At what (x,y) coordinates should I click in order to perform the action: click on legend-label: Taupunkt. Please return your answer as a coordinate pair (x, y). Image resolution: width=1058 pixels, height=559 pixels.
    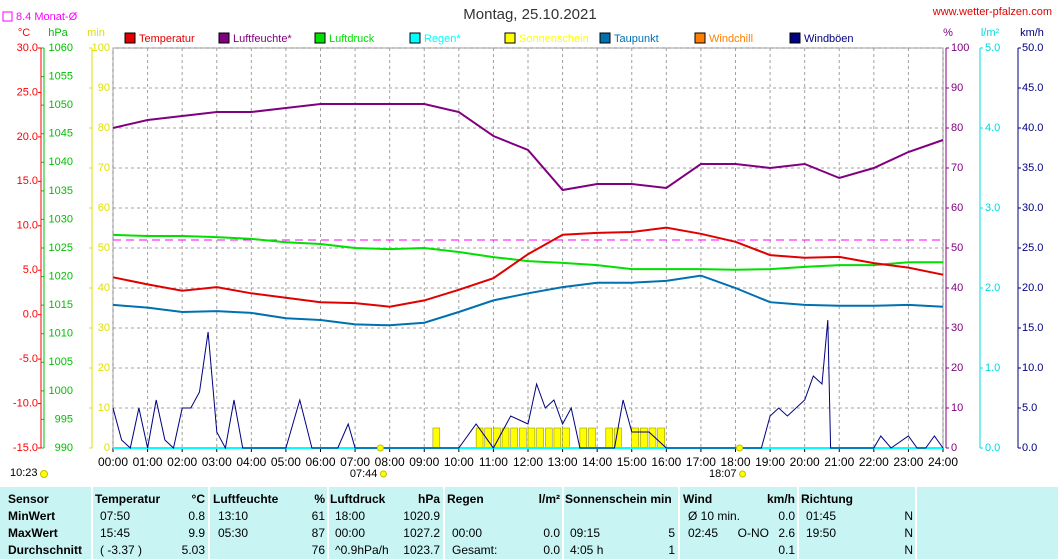
    Looking at the image, I should click on (636, 39).